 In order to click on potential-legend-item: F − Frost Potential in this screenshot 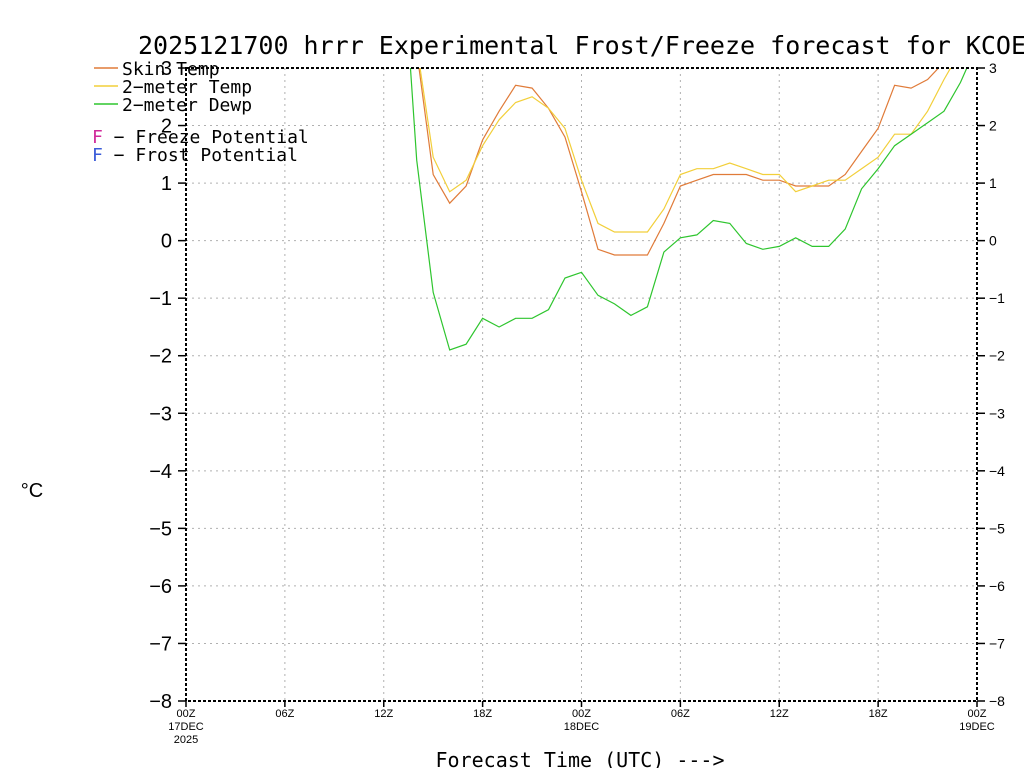, I will do `click(195, 155)`.